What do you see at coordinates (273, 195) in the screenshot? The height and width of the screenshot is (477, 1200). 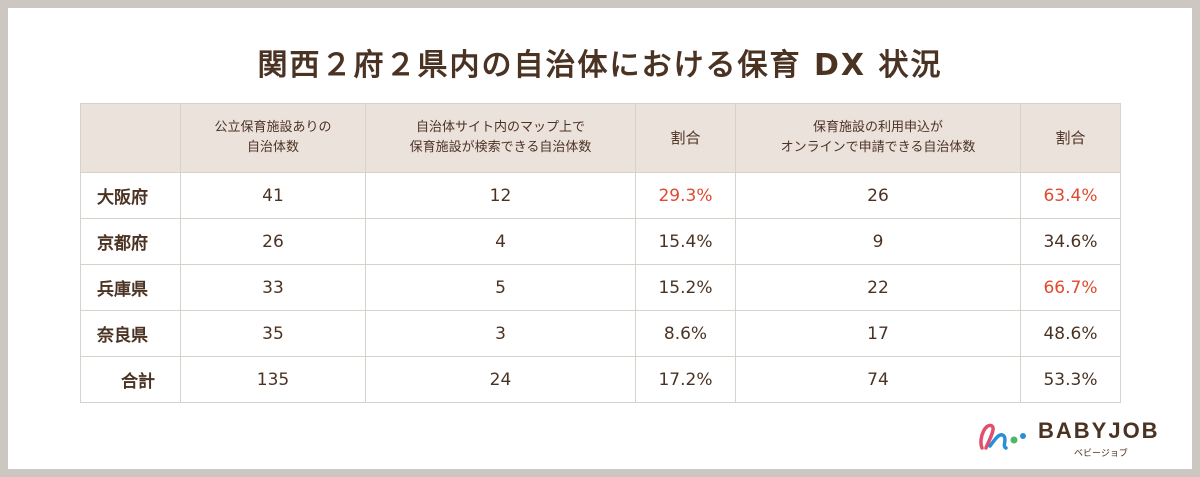 I see `cell-municipalities: 41` at bounding box center [273, 195].